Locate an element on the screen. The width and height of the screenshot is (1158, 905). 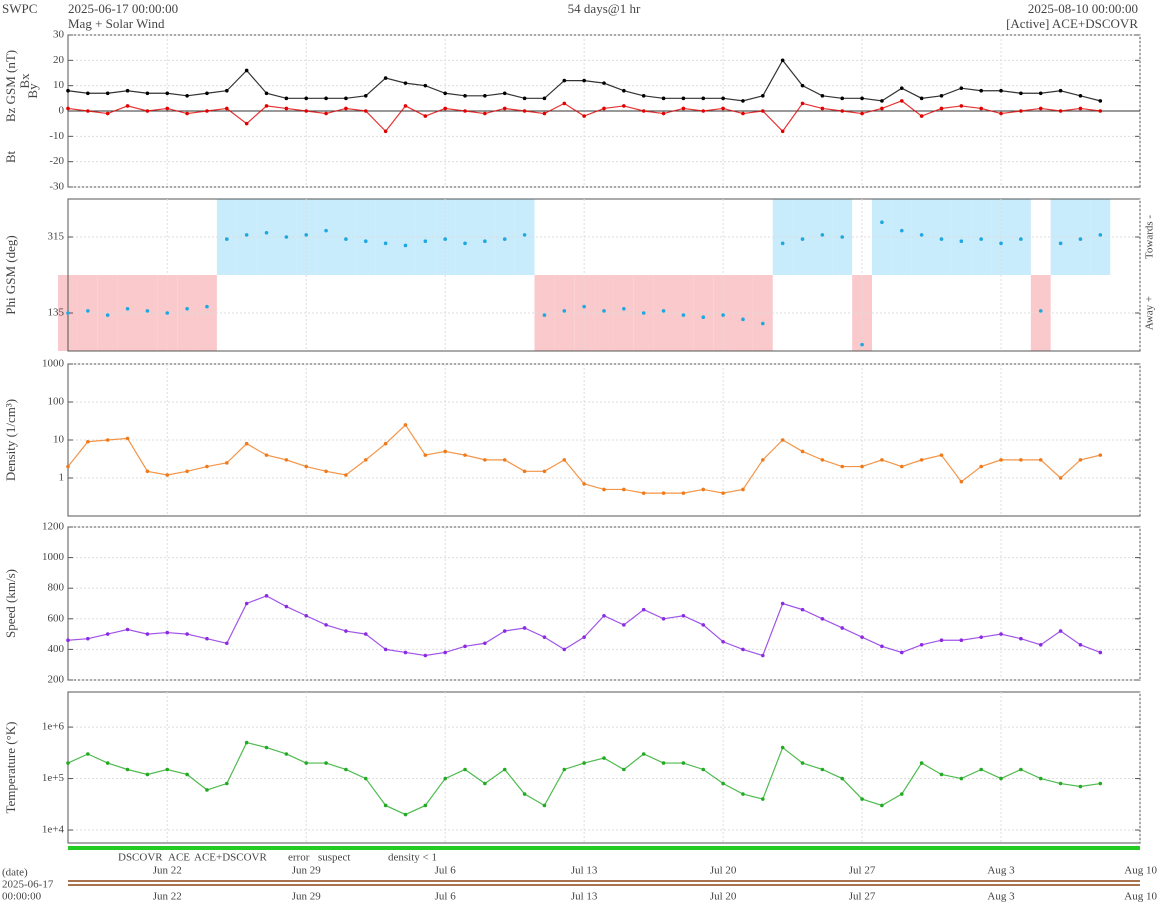
y-axis-label: By is located at coordinates (32, 91).